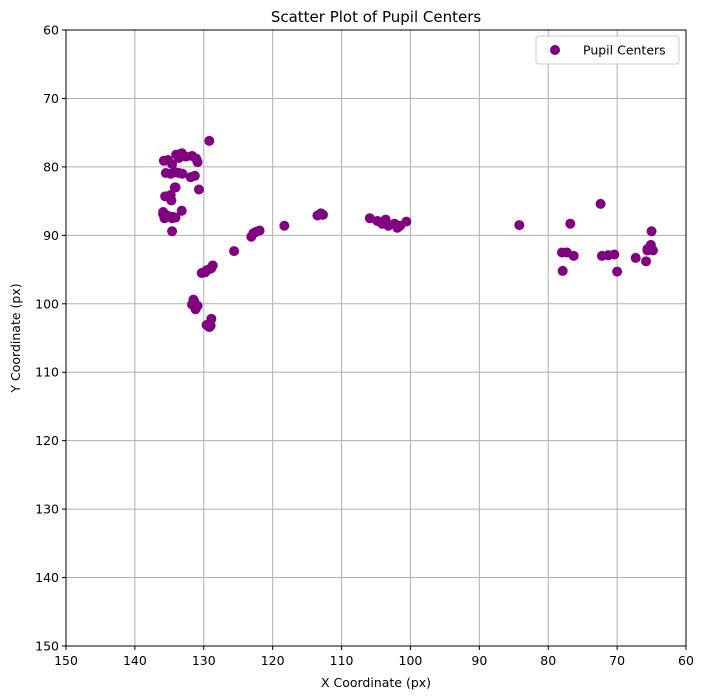  Describe the element at coordinates (51, 166) in the screenshot. I see `y-tick-label: 80` at that location.